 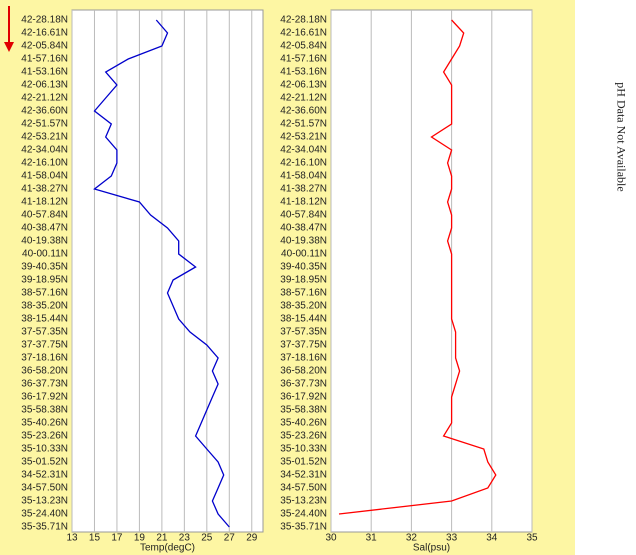 I want to click on x-tick-label: 17, so click(x=117, y=538).